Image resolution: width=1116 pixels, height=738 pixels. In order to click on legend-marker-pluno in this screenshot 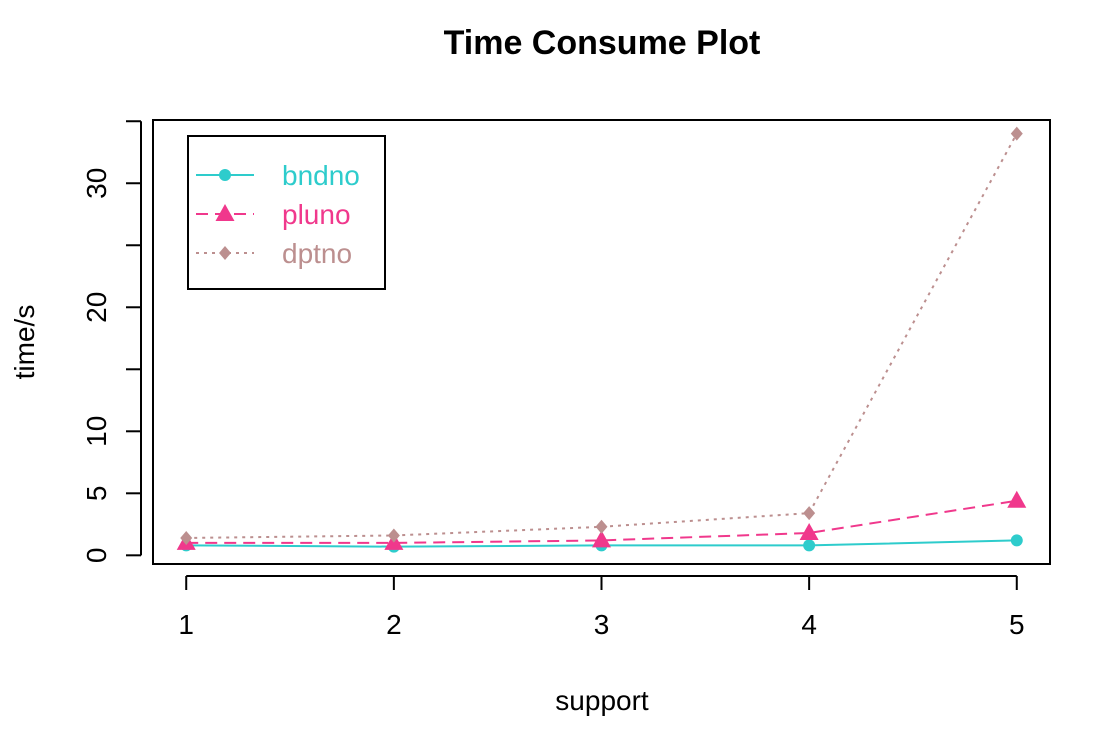, I will do `click(225, 212)`.